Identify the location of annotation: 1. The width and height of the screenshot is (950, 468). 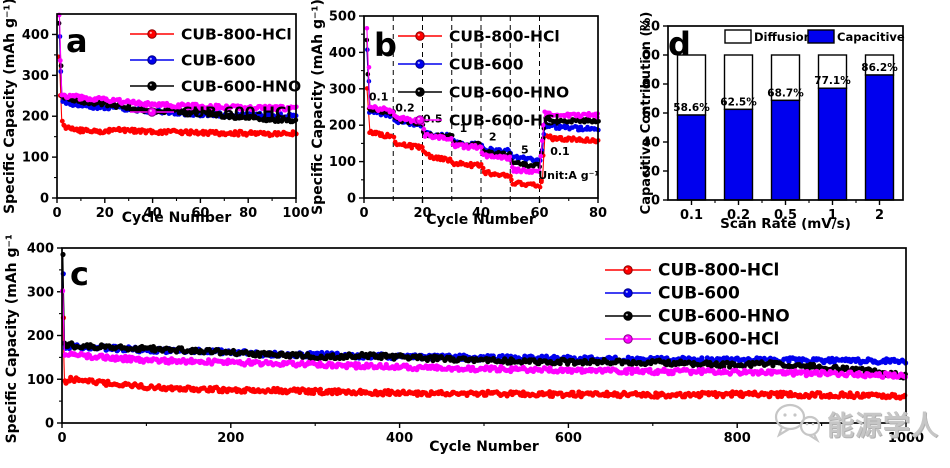
(464, 128).